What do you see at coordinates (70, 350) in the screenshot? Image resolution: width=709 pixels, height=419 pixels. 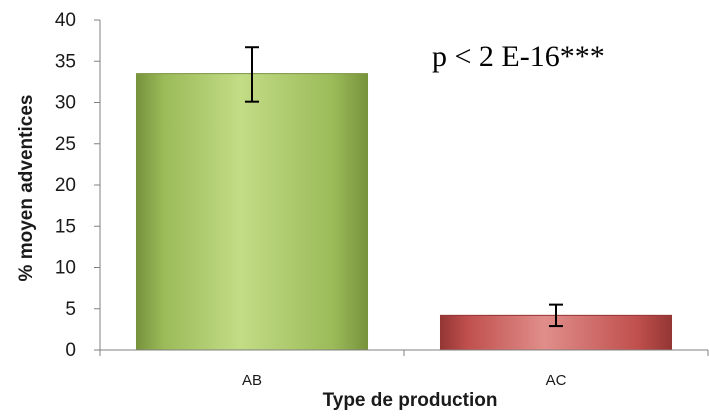 I see `y-tick-label: 0` at bounding box center [70, 350].